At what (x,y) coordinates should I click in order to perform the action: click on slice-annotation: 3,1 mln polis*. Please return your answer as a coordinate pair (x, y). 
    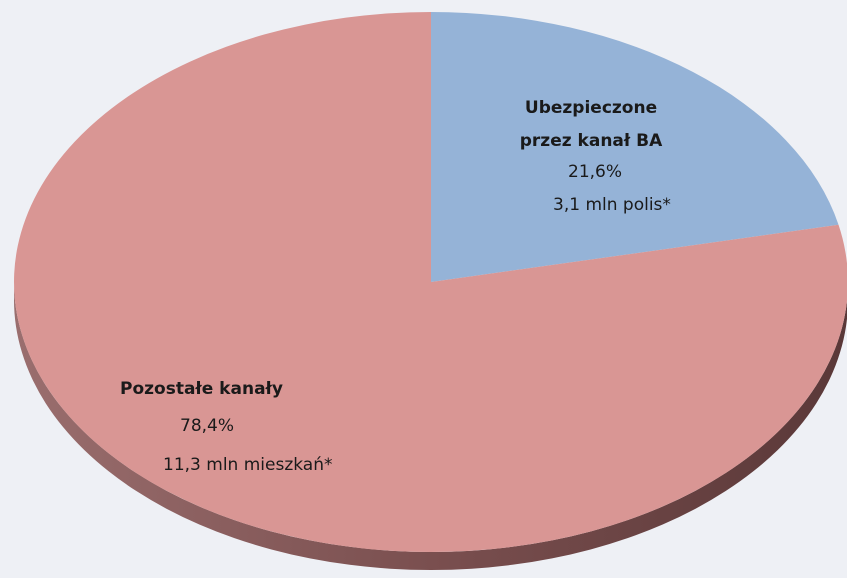
    Looking at the image, I should click on (612, 205).